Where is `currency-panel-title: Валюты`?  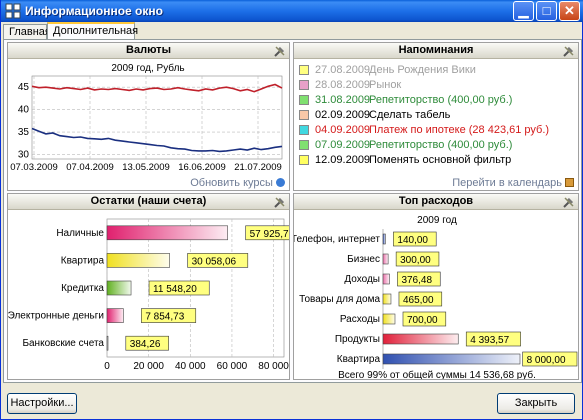
currency-panel-title: Валюты is located at coordinates (148, 50).